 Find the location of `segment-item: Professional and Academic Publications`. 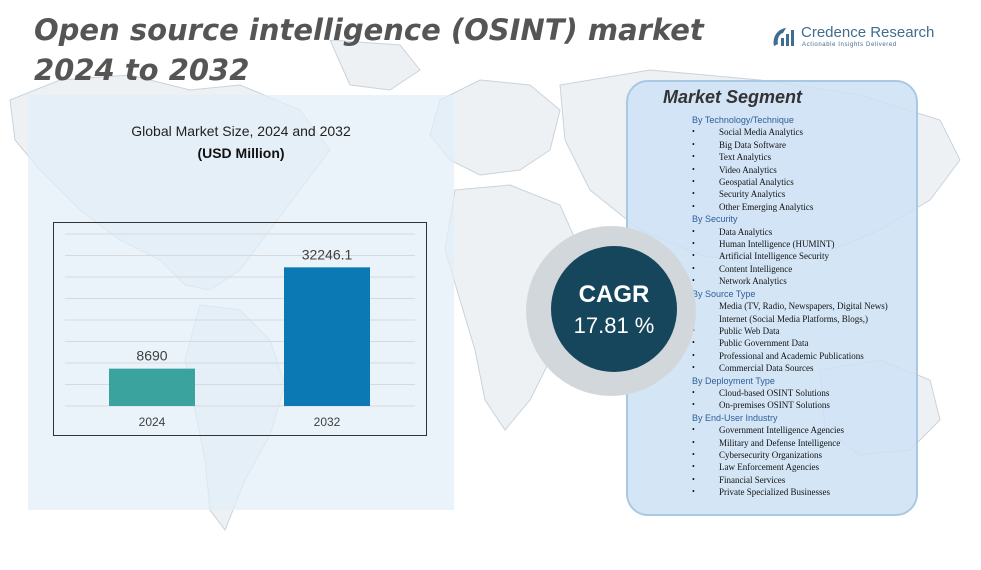

segment-item: Professional and Academic Publications is located at coordinates (804, 356).